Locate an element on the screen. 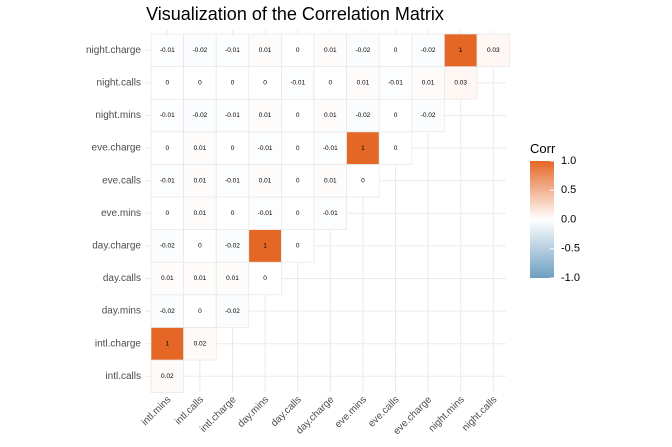 The width and height of the screenshot is (672, 447). y-tick-label: intl.charge is located at coordinates (118, 343).